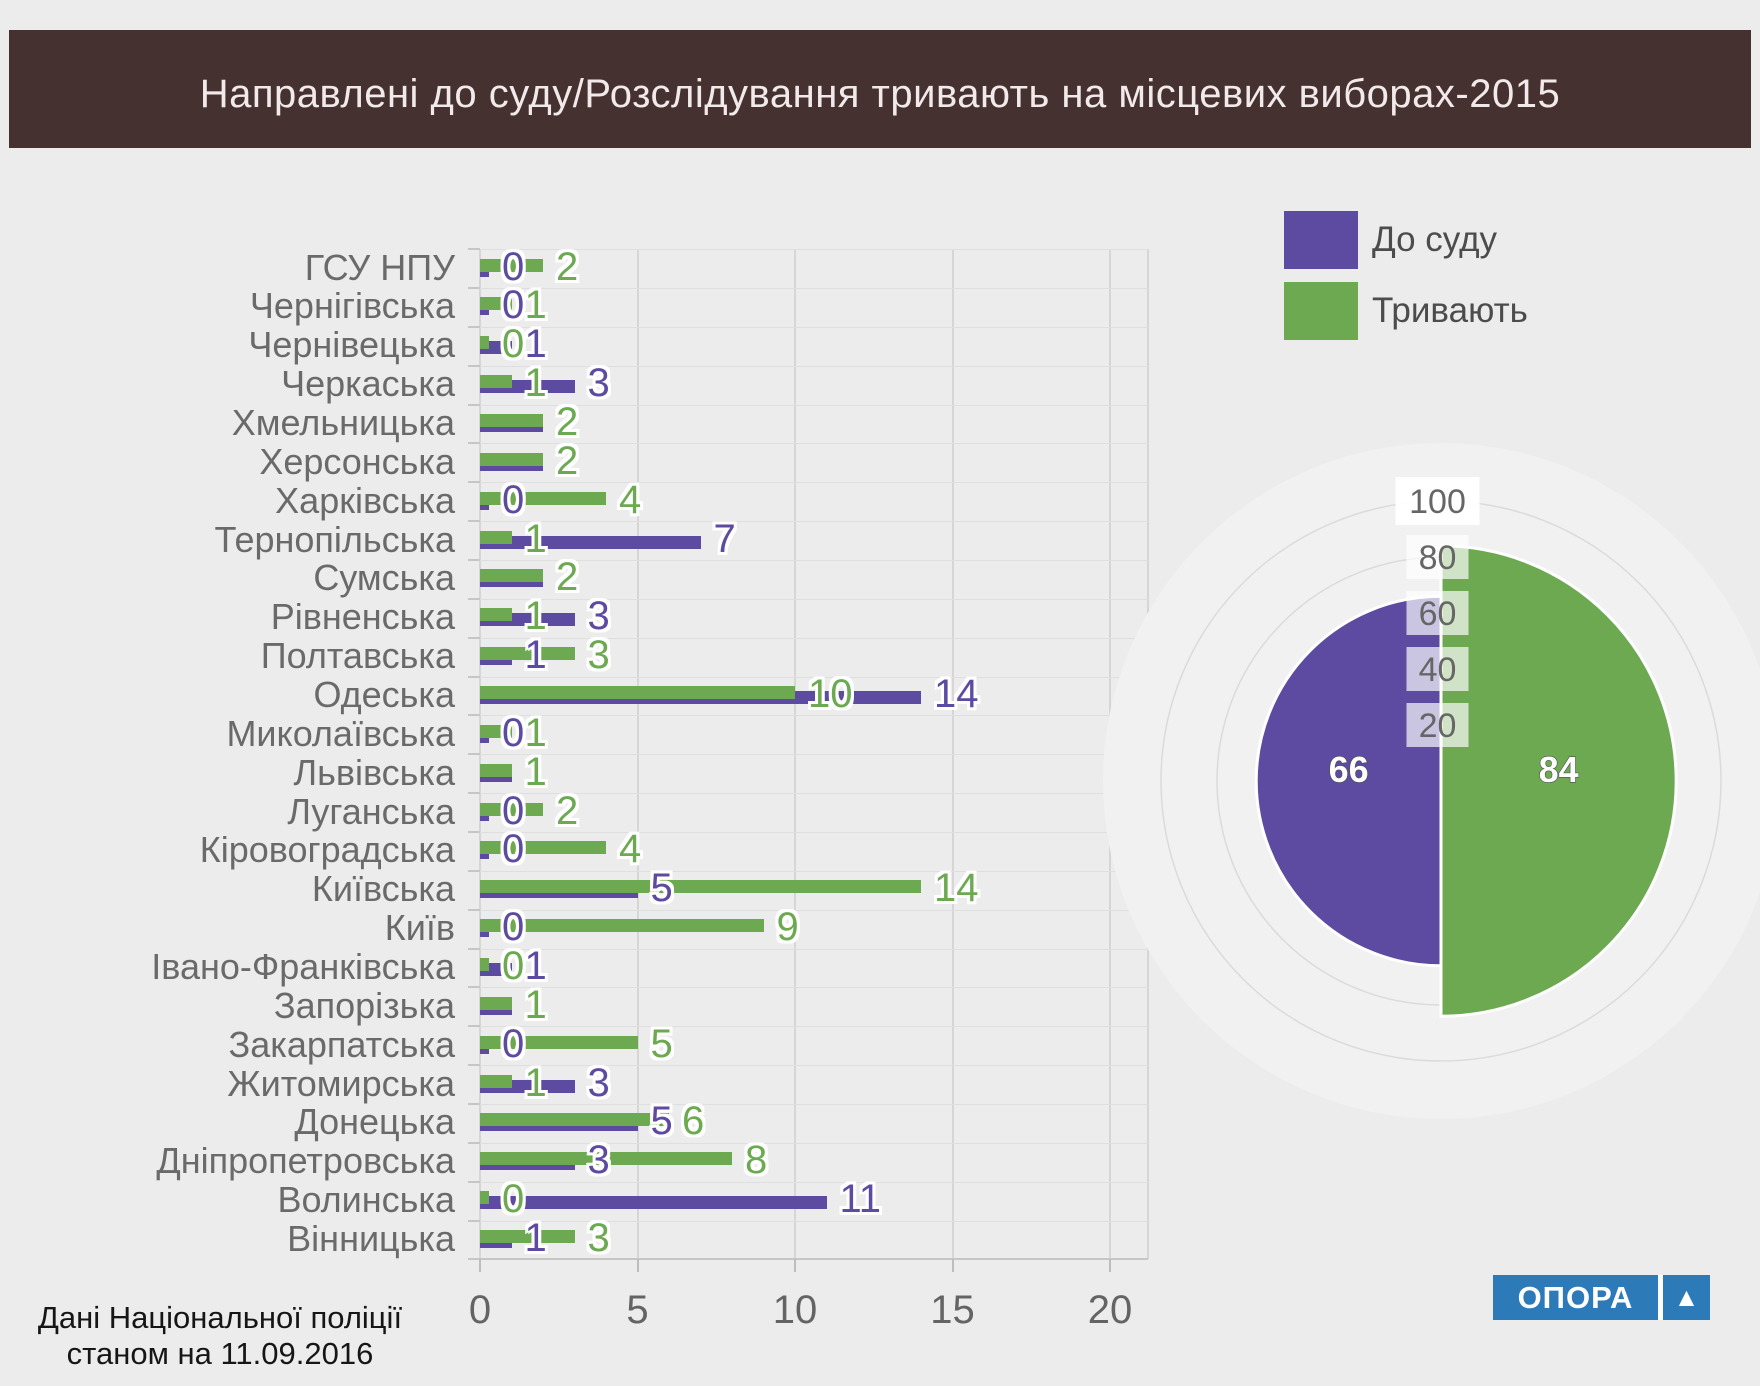  Describe the element at coordinates (1601, 1297) in the screenshot. I see `opora-logo: ОПОРА ▲` at that location.